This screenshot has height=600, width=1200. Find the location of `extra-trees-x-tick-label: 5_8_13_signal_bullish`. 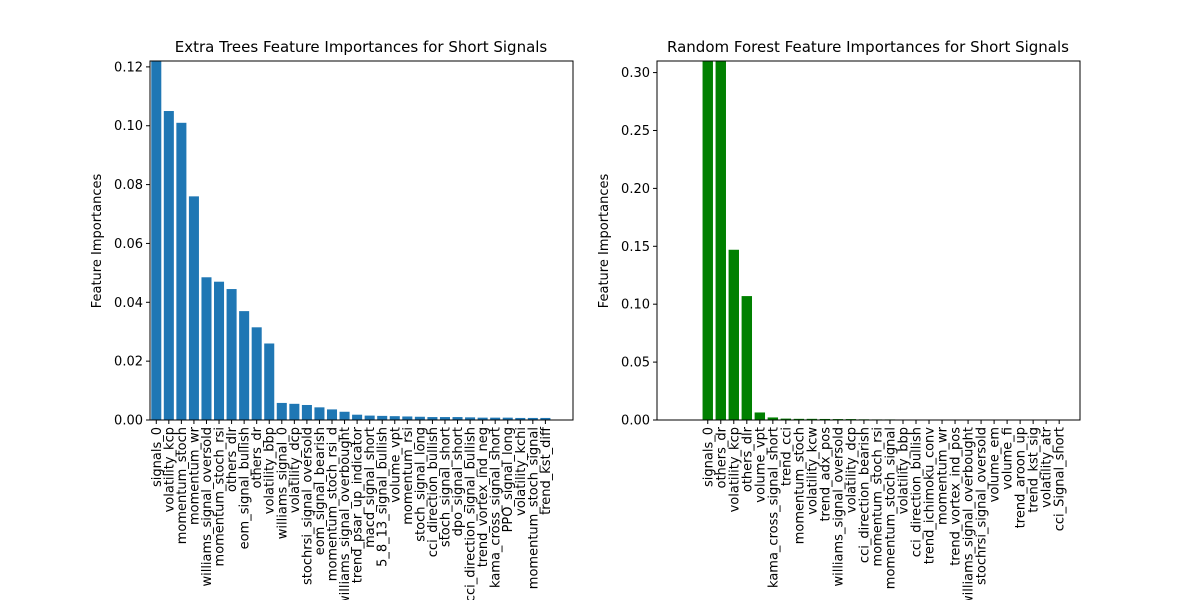

extra-trees-x-tick-label: 5_8_13_signal_bullish is located at coordinates (383, 497).